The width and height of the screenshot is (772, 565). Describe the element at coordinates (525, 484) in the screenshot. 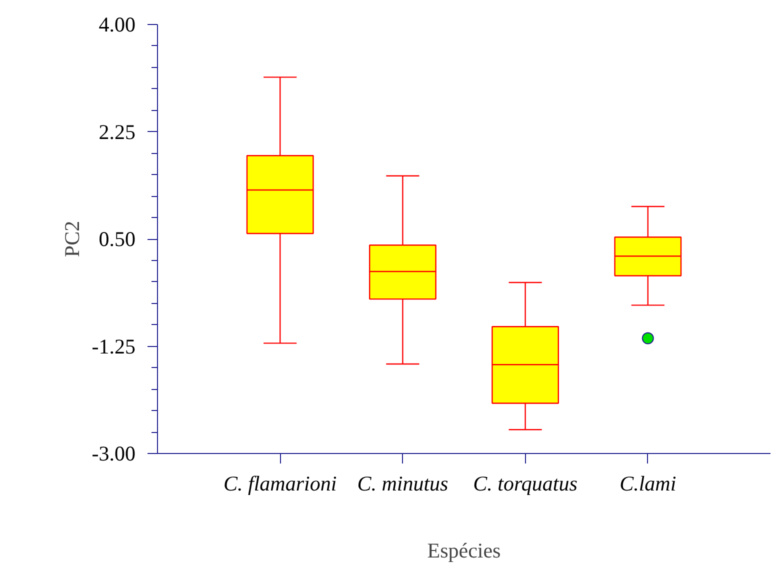

I see `x-tick-label: C. torquatus` at that location.